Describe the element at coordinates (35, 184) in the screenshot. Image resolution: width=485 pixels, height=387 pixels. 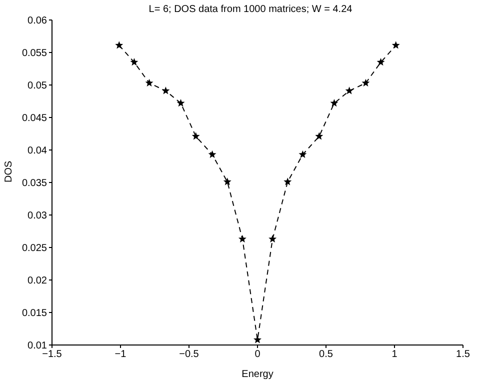
I see `y-tick-label: 0.035` at that location.